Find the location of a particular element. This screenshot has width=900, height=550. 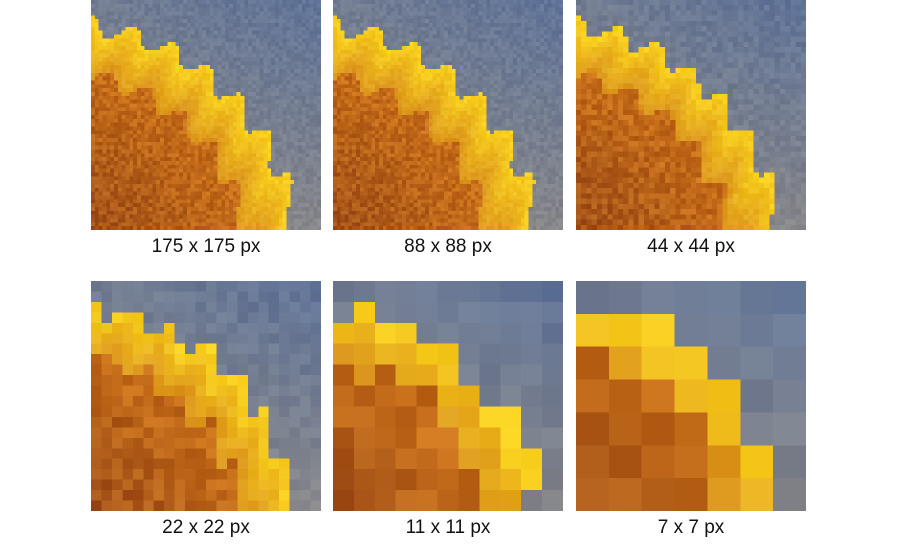

image-panel: 11 x 11 px is located at coordinates (448, 410).